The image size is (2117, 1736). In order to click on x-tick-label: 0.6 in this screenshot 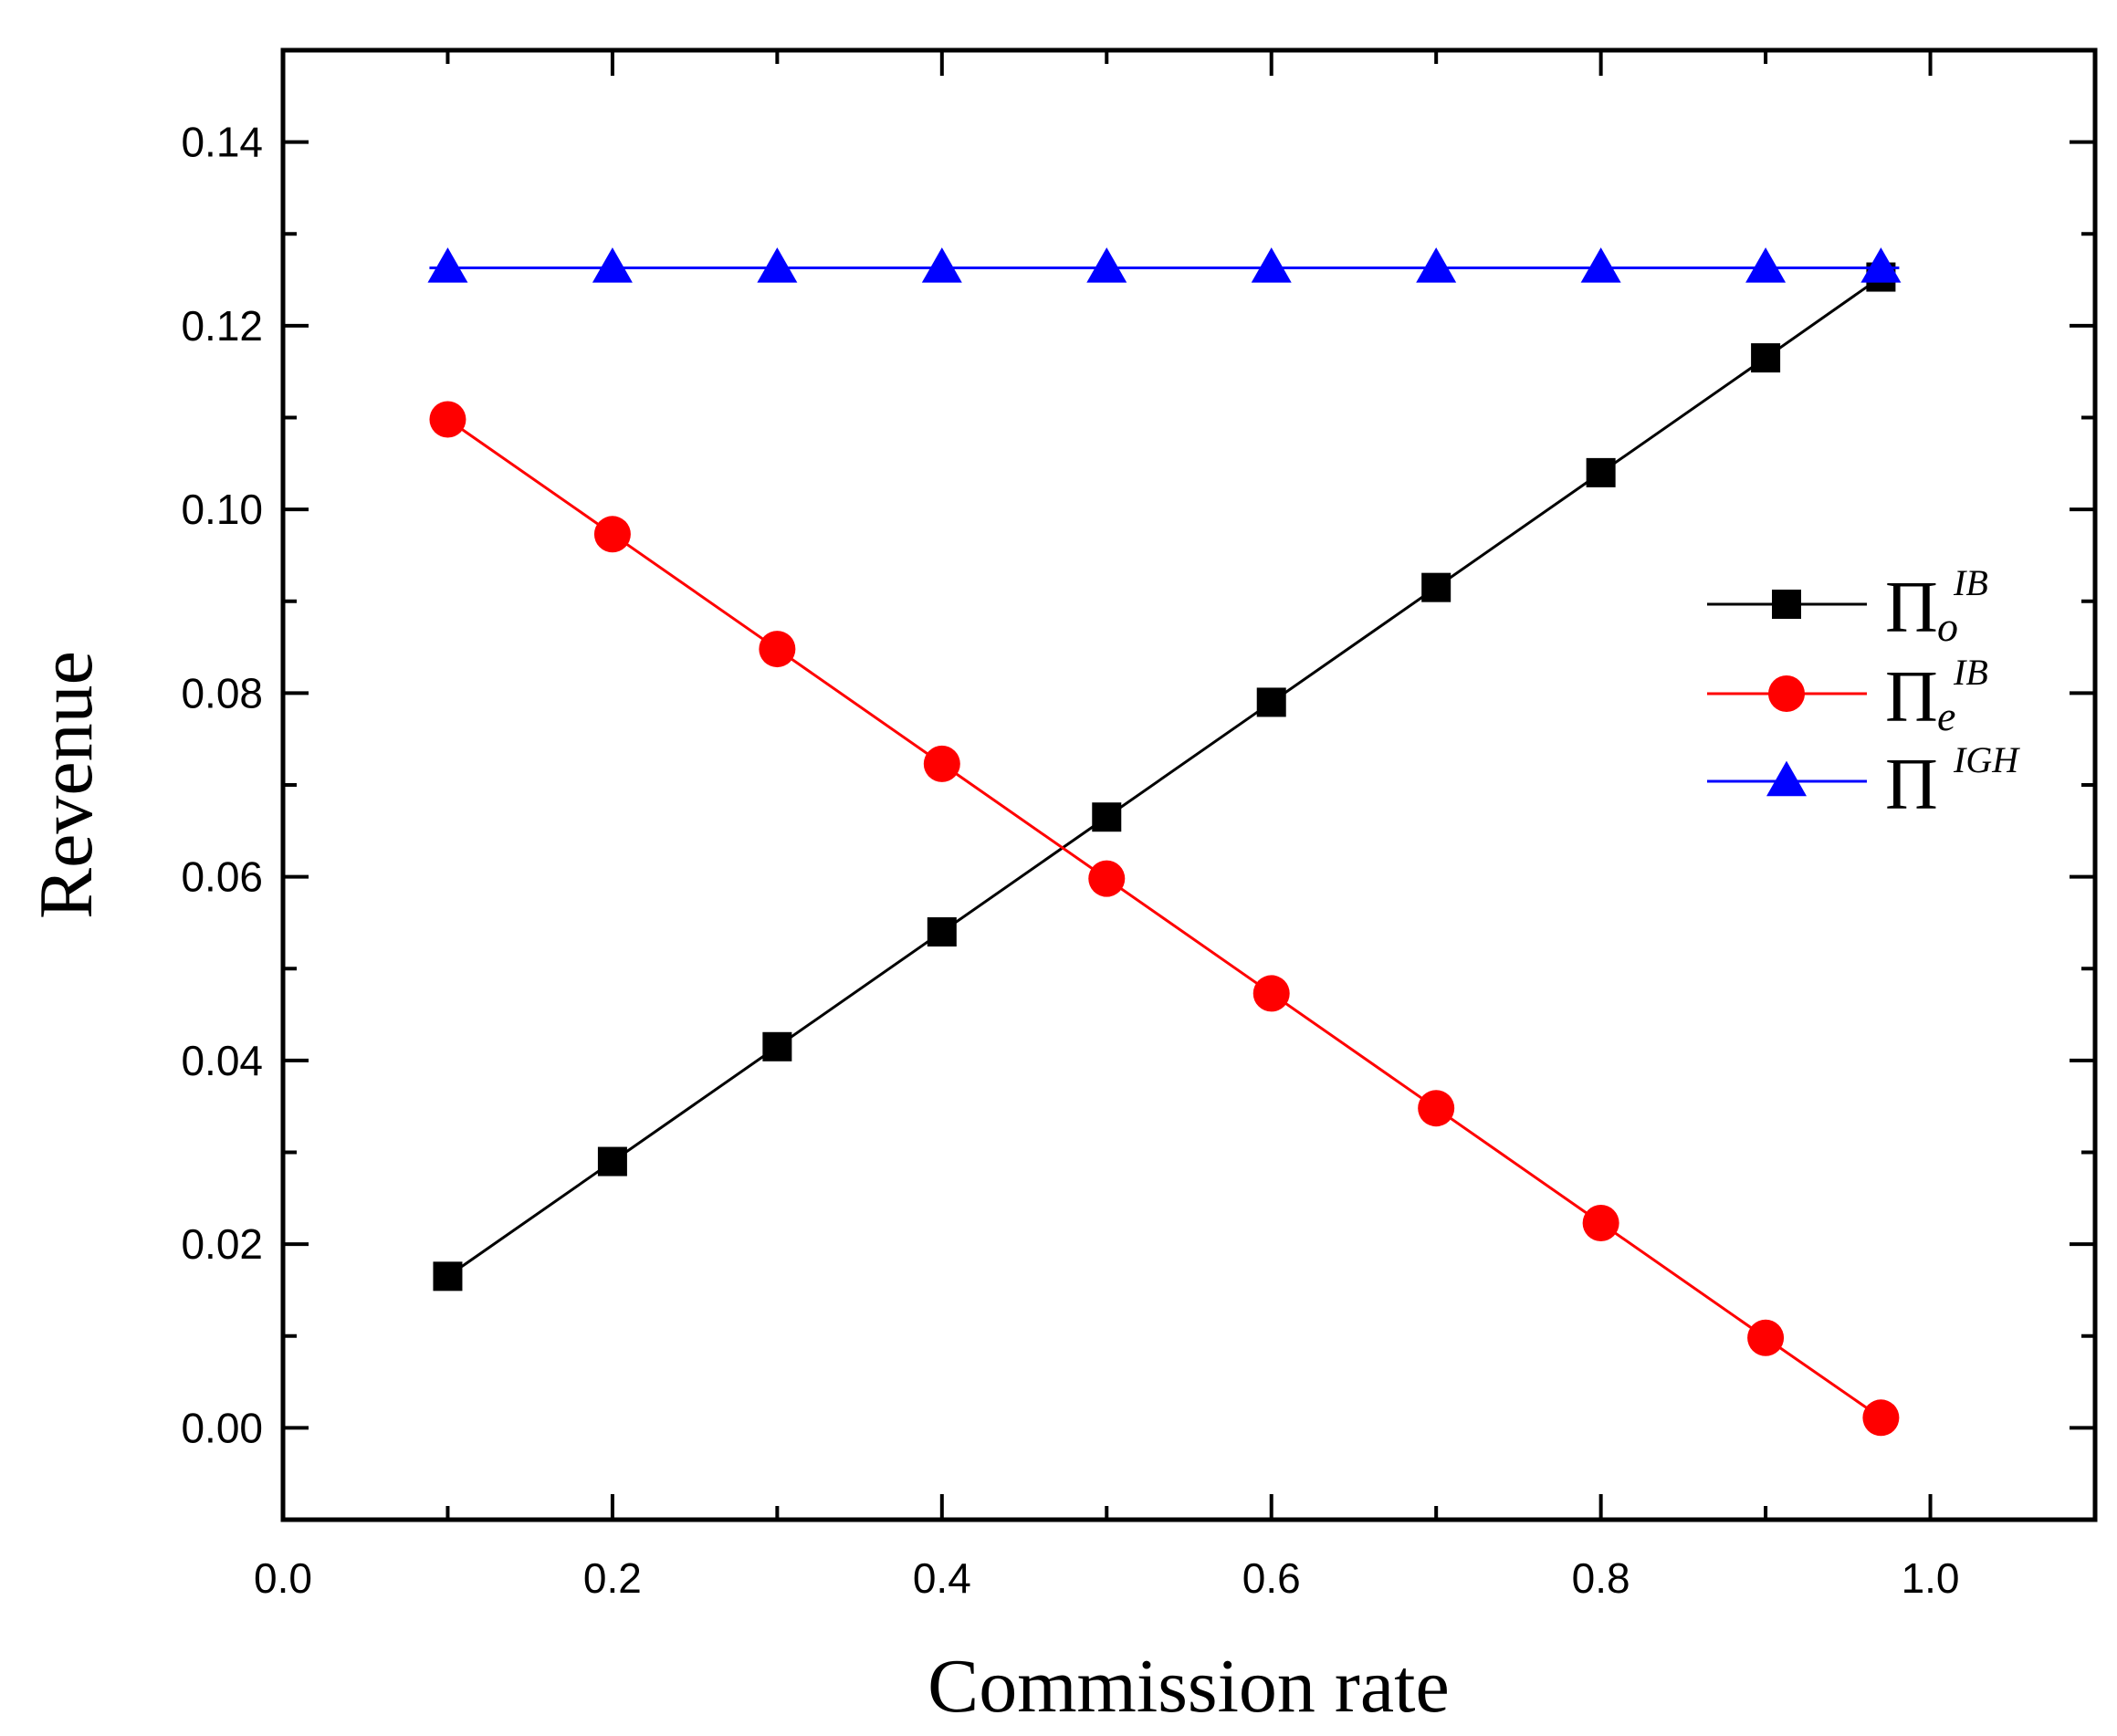, I will do `click(1271, 1578)`.